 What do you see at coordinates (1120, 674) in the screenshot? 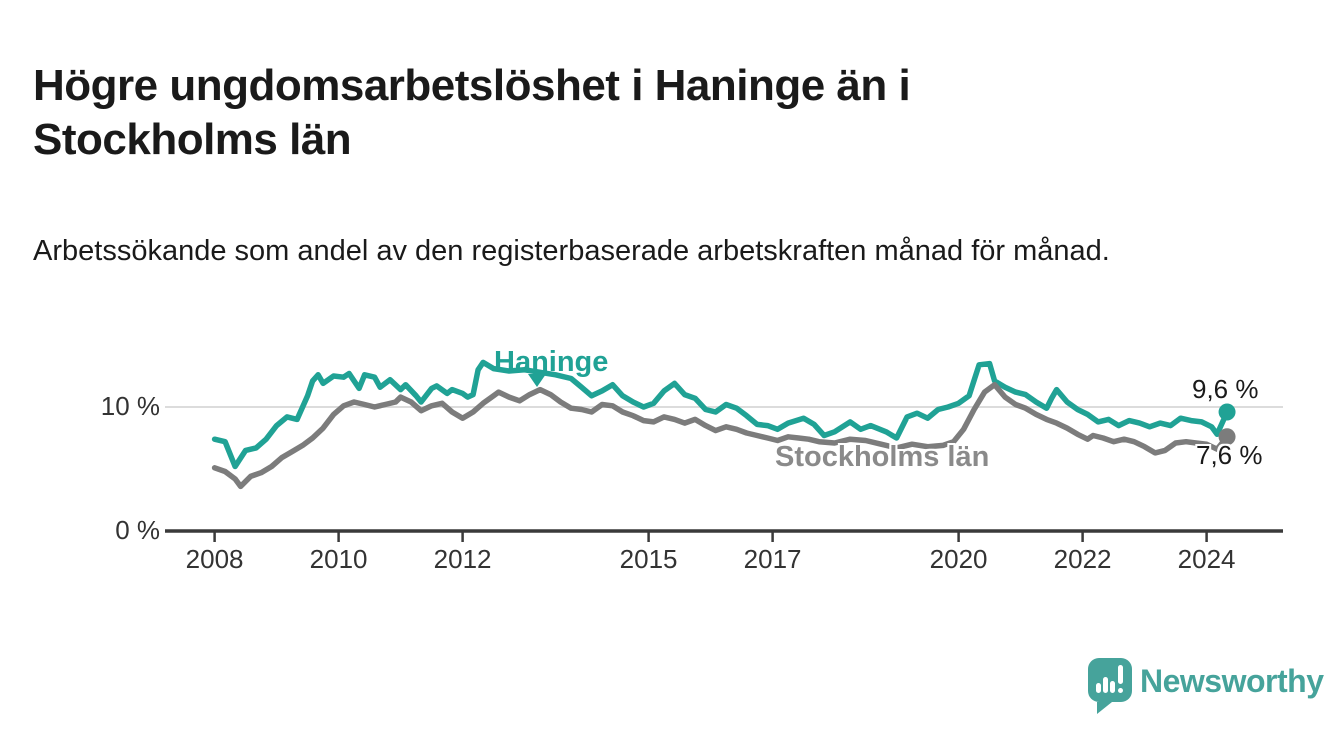
I see `logo-exclamation-icon` at bounding box center [1120, 674].